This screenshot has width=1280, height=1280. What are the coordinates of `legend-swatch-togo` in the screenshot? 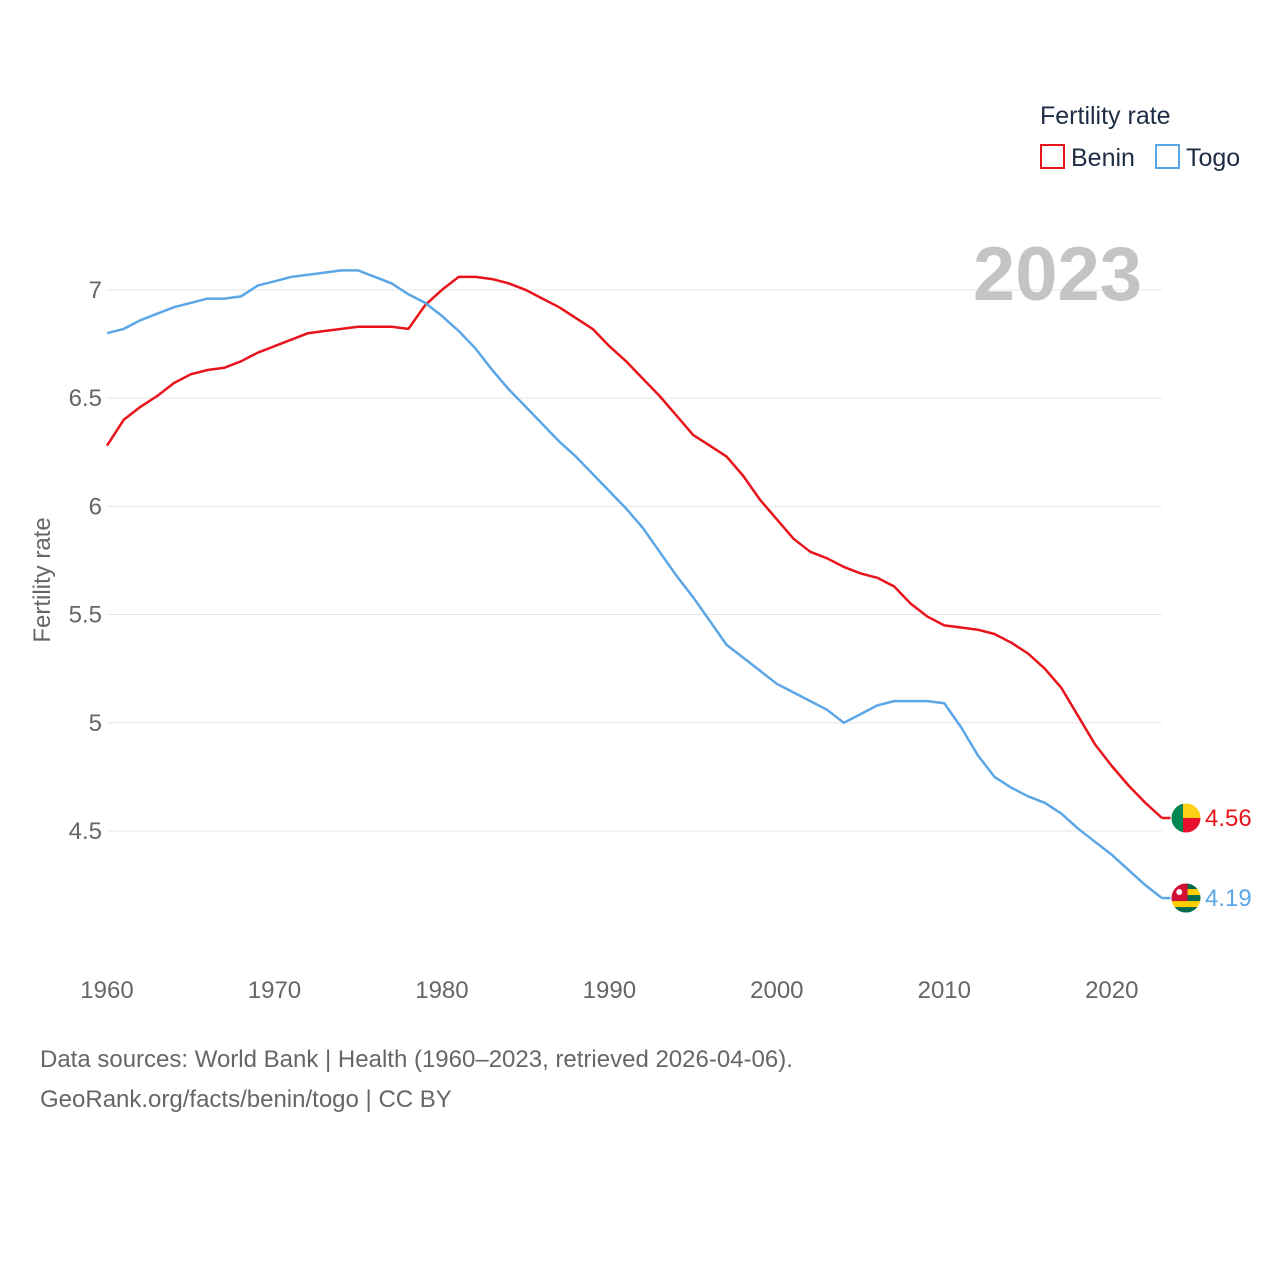 It's located at (1167, 156).